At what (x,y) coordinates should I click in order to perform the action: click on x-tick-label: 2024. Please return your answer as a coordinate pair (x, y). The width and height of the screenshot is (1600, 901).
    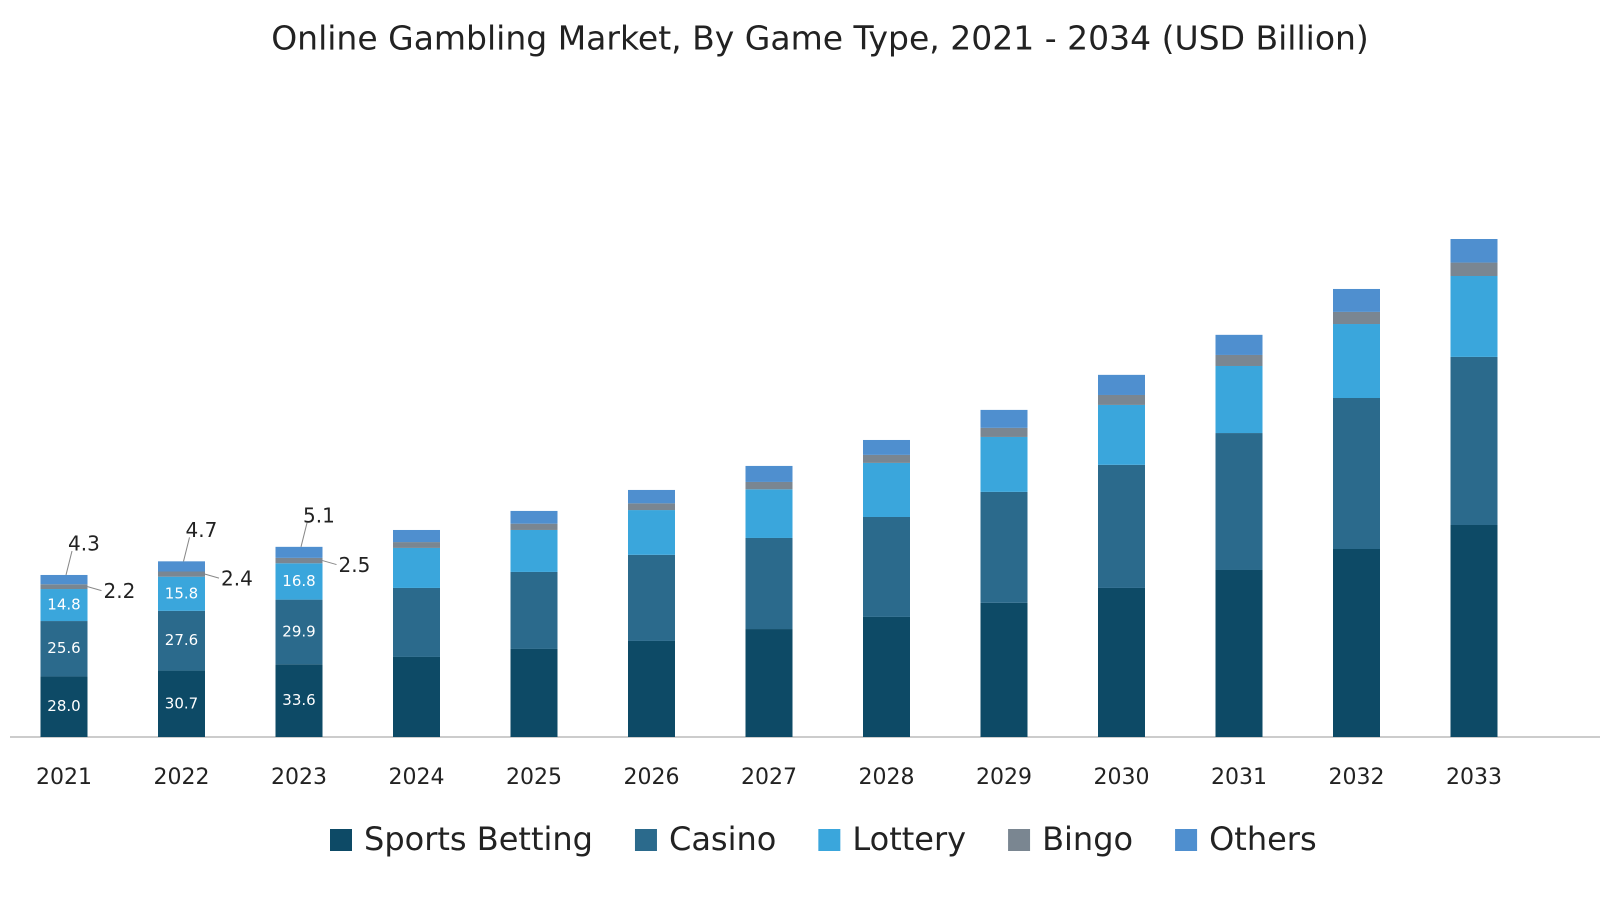
    Looking at the image, I should click on (417, 777).